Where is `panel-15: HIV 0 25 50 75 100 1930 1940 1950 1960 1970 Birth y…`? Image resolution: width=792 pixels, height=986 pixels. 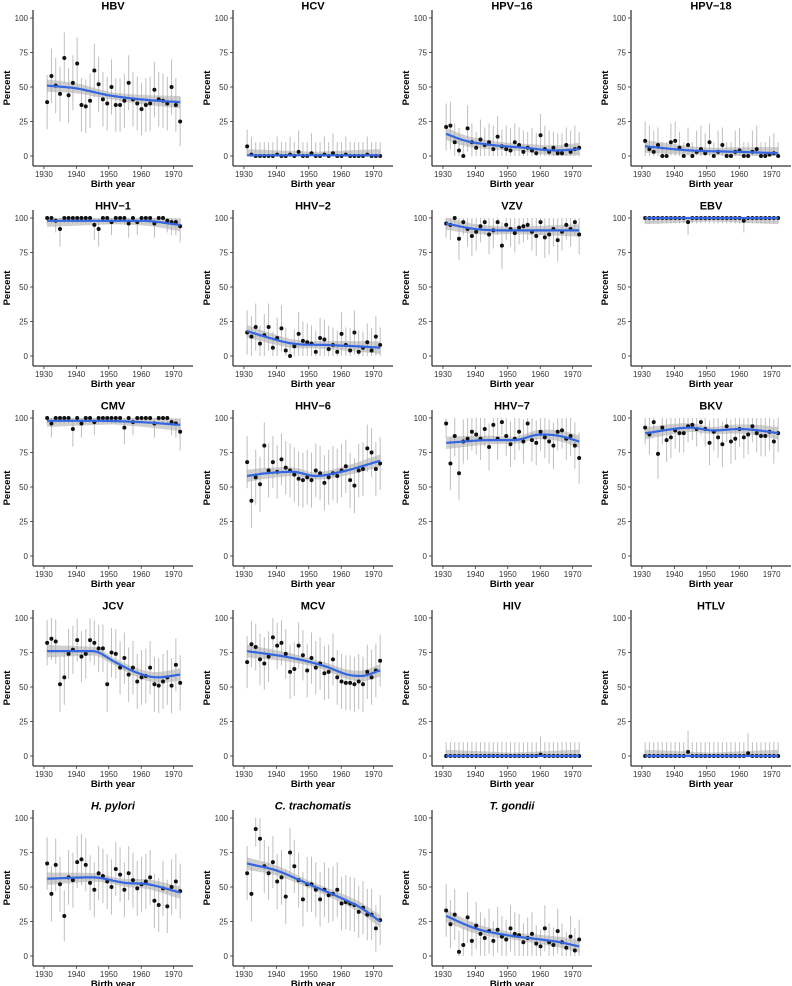
panel-15: HIV 0 25 50 75 100 1930 1940 1950 1960 1970 Birth y… is located at coordinates (496, 695).